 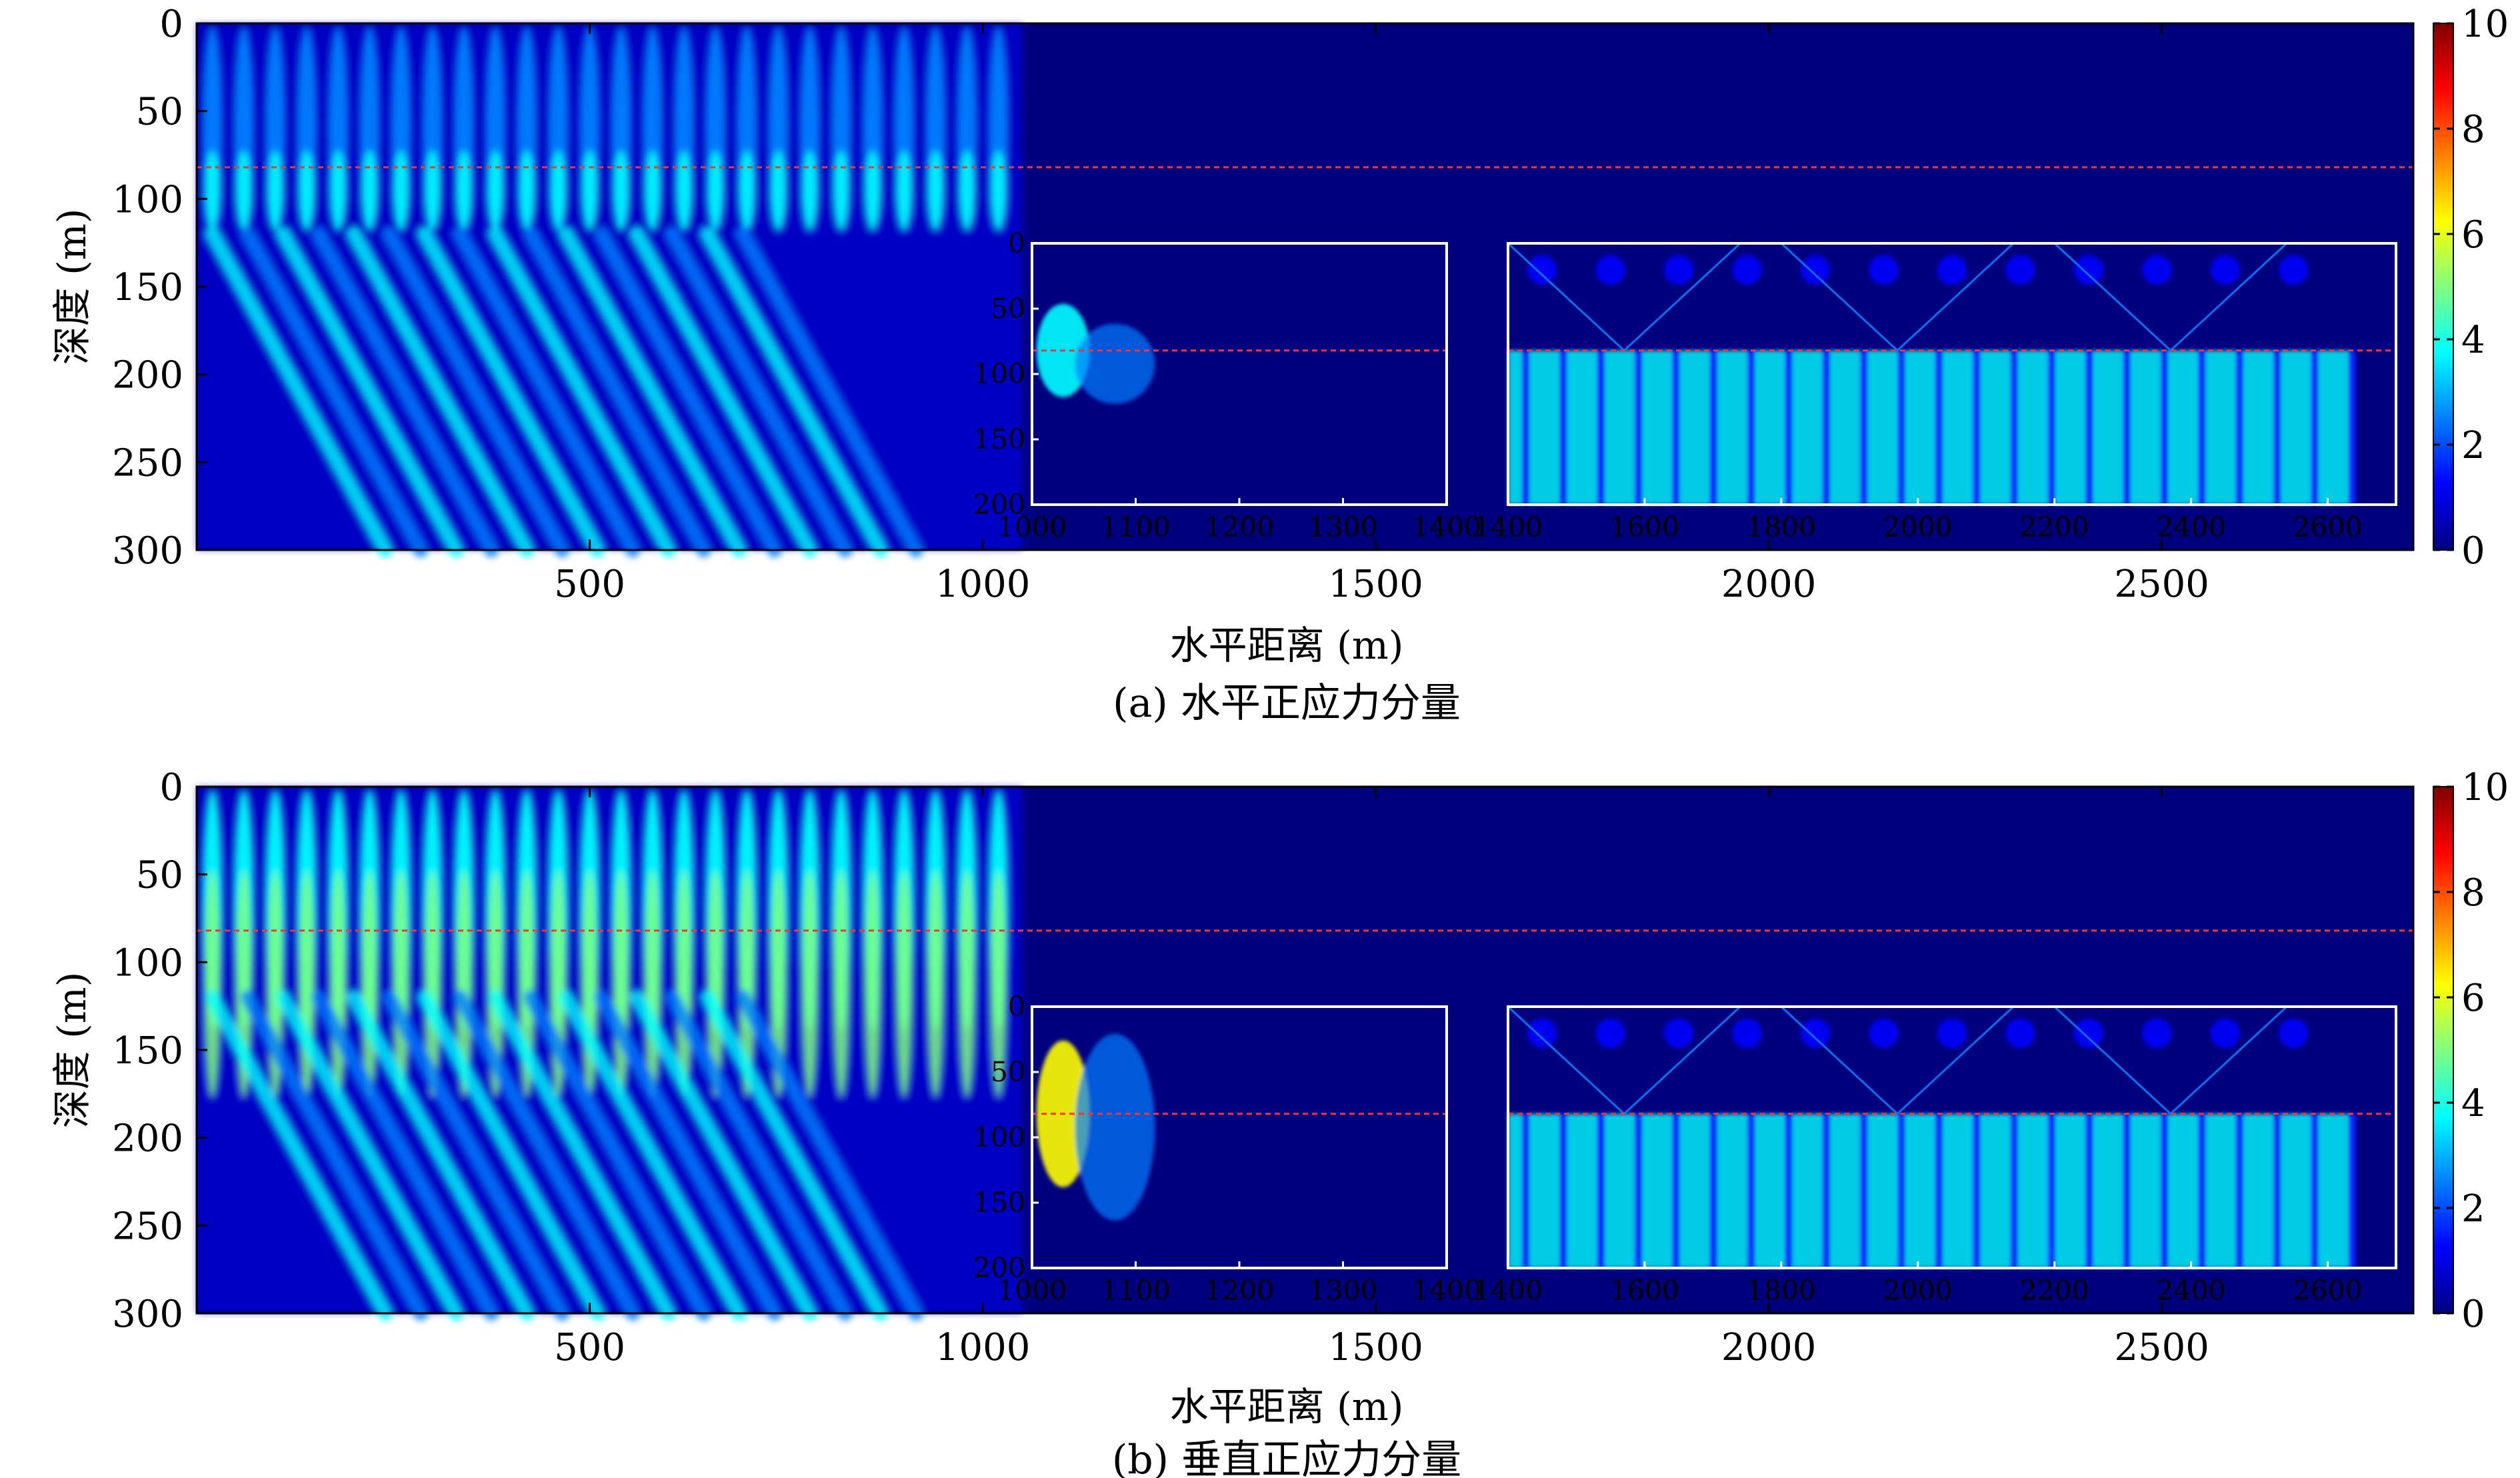 I want to click on x-tick-label: 2000, so click(x=1769, y=1347).